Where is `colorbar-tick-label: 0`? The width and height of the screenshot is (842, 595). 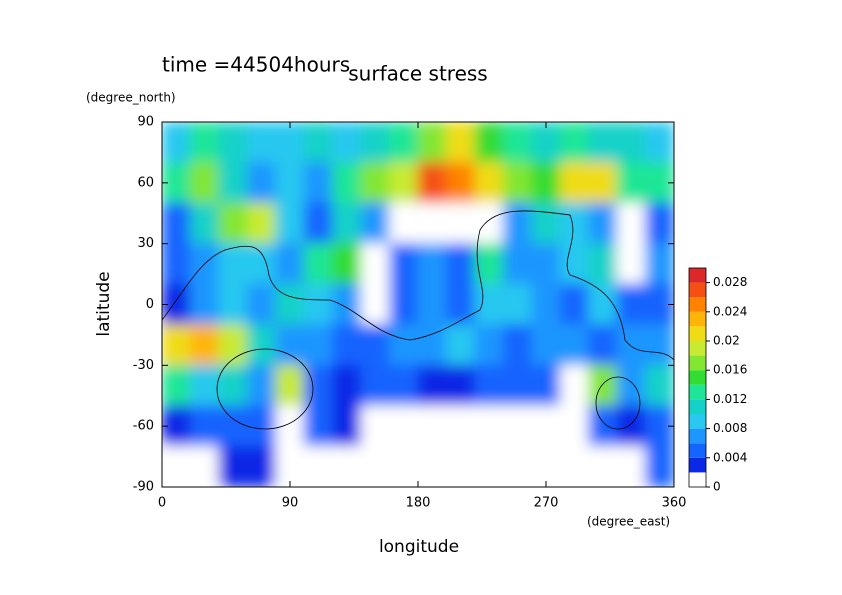
colorbar-tick-label: 0 is located at coordinates (717, 487).